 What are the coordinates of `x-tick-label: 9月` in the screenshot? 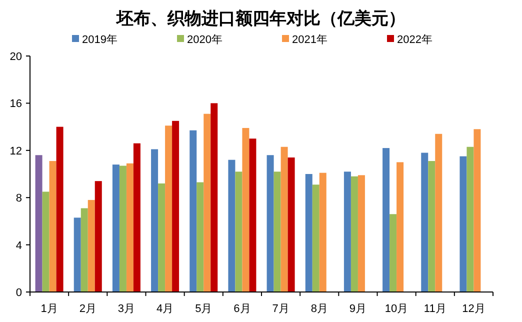 It's located at (358, 309).